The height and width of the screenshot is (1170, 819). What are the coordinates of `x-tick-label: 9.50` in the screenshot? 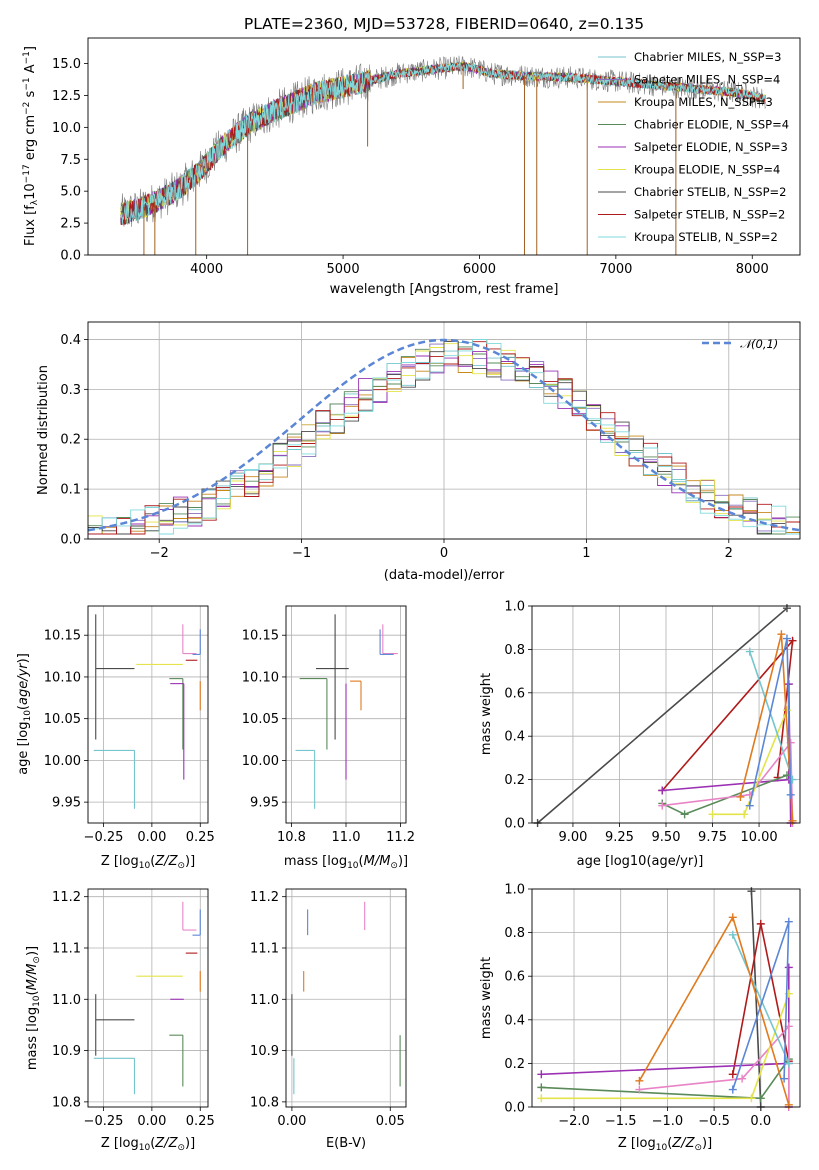 It's located at (666, 837).